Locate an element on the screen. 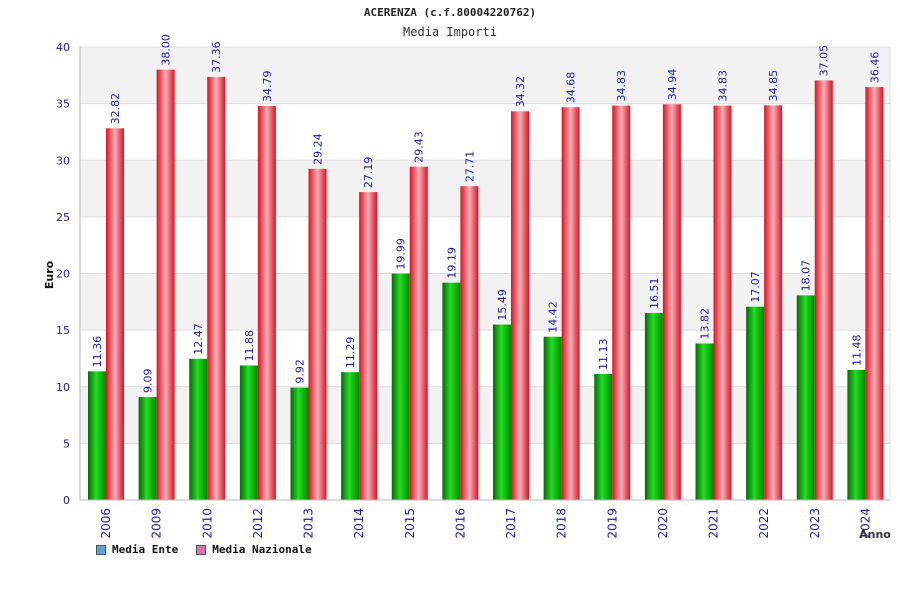  data-label: 34.85 is located at coordinates (773, 86).